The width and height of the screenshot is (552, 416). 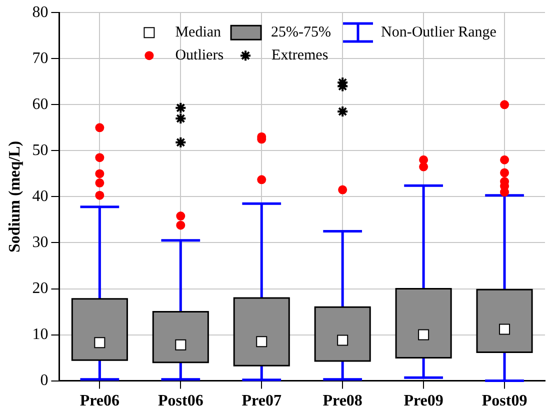 What do you see at coordinates (40, 104) in the screenshot?
I see `y-tick-label: 60` at bounding box center [40, 104].